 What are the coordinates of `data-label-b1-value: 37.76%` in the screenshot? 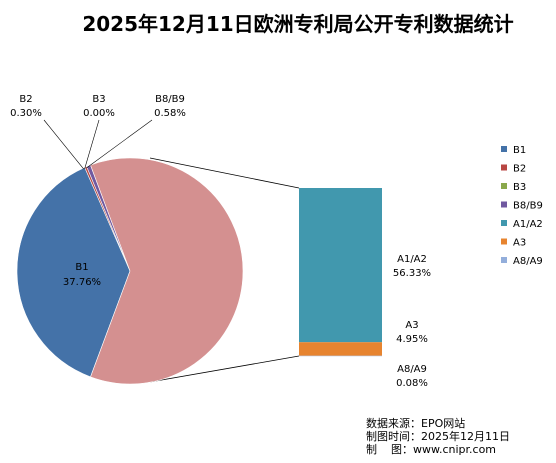 It's located at (82, 282).